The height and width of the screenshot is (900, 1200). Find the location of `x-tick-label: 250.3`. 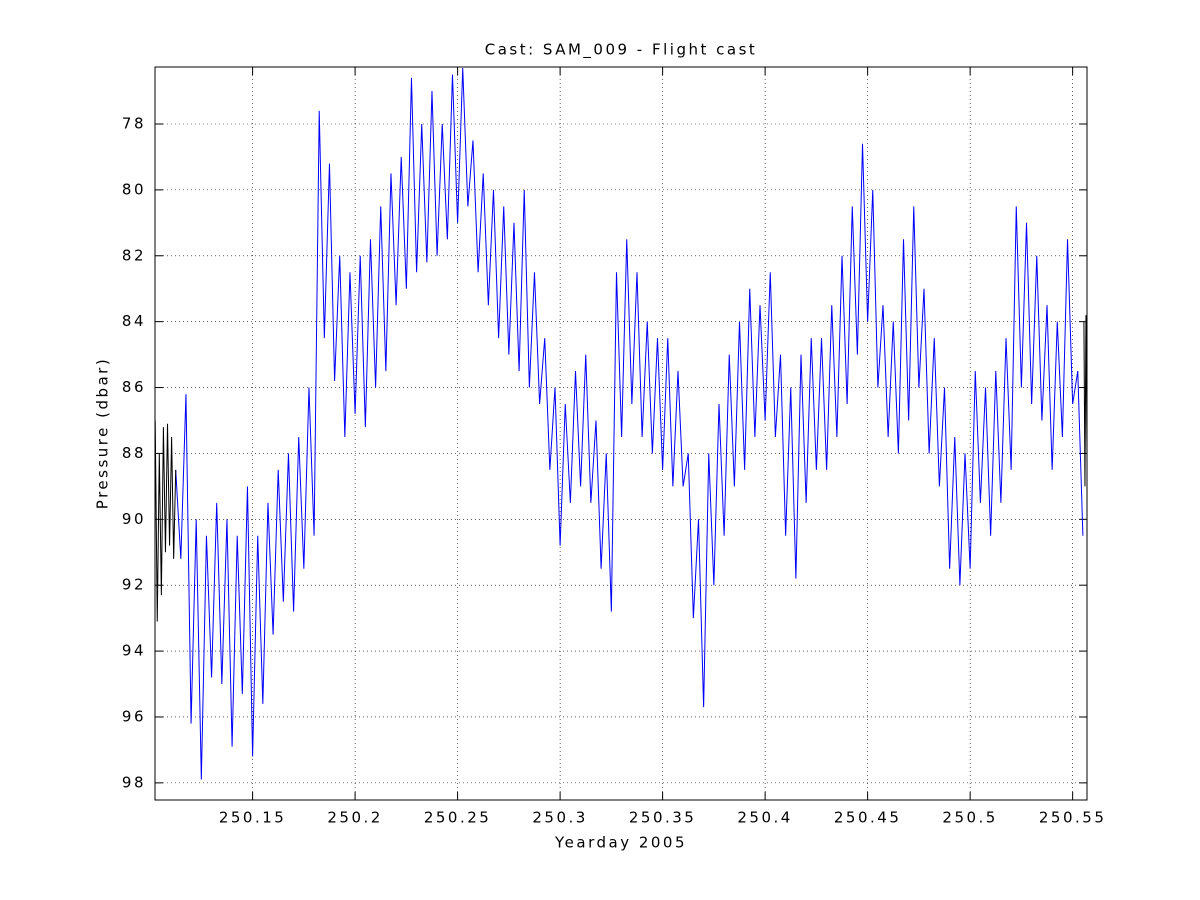

x-tick-label: 250.3 is located at coordinates (559, 818).